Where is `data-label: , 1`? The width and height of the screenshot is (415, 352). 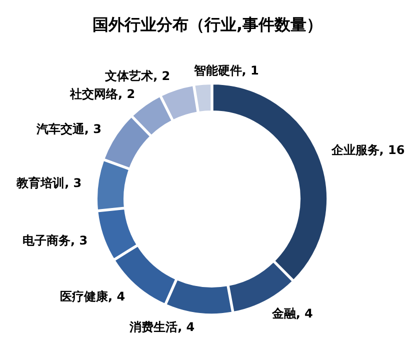
data-label: , 1 is located at coordinates (250, 70).